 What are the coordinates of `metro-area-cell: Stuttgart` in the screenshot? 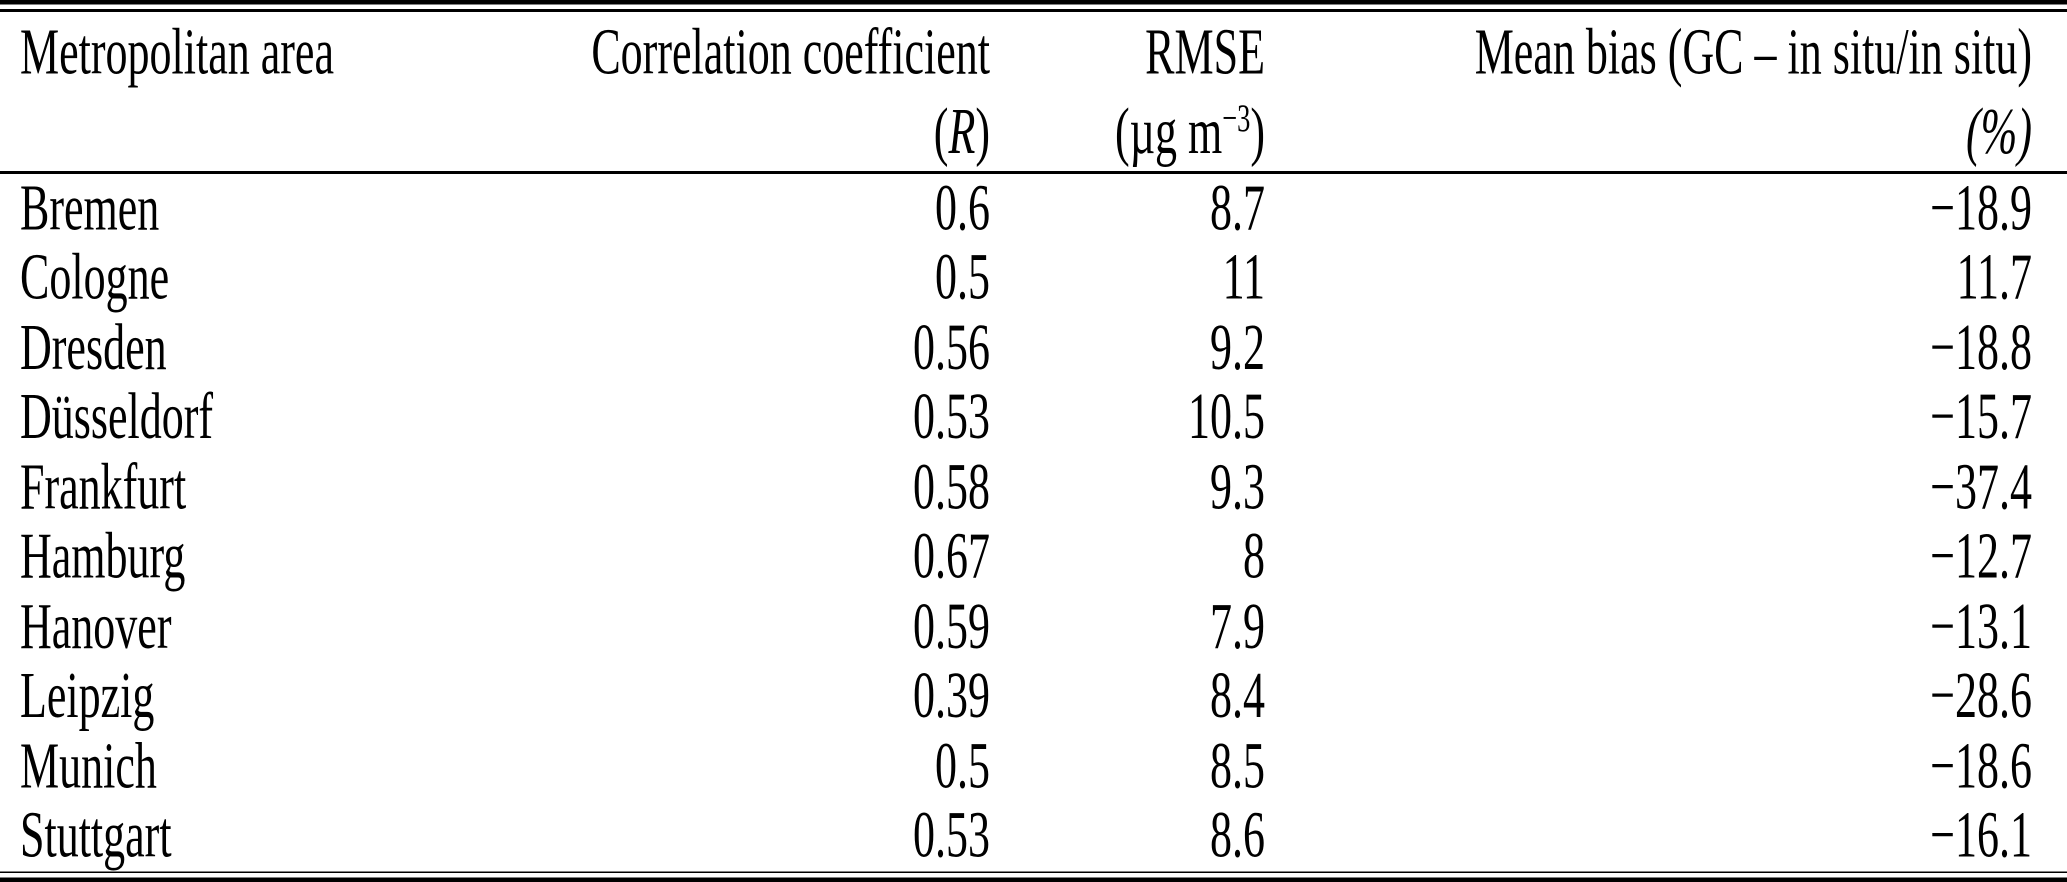 It's located at (96, 835).